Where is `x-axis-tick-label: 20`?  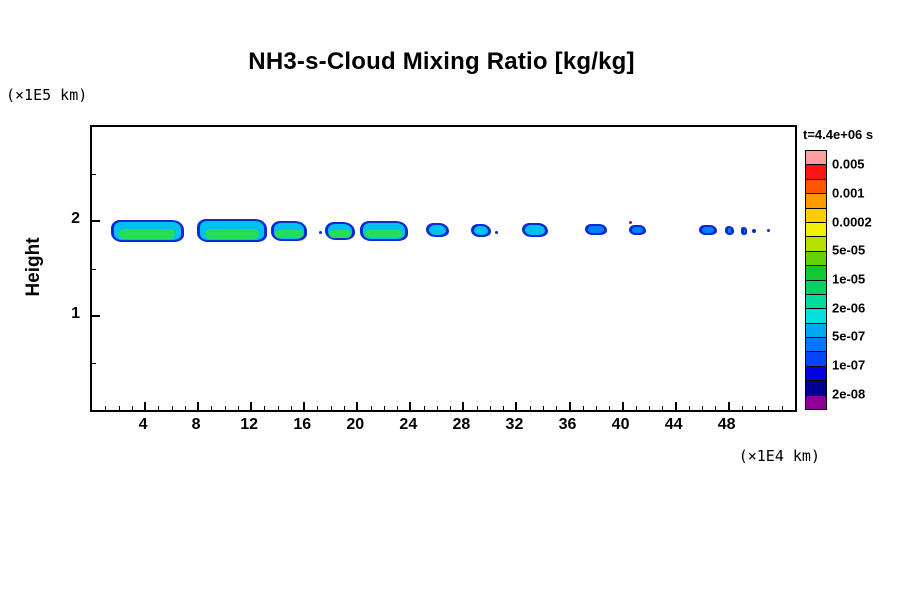
x-axis-tick-label: 20 is located at coordinates (355, 424).